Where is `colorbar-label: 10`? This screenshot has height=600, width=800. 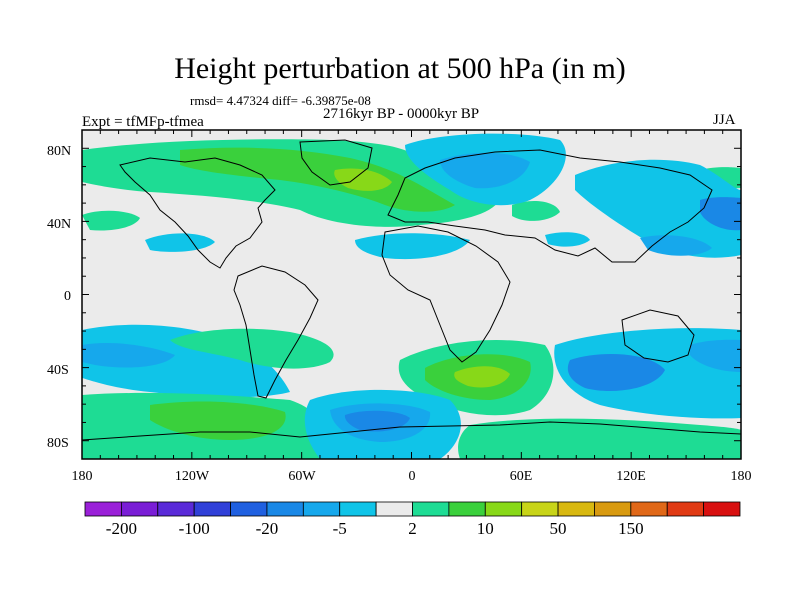
colorbar-label: 10 is located at coordinates (485, 528).